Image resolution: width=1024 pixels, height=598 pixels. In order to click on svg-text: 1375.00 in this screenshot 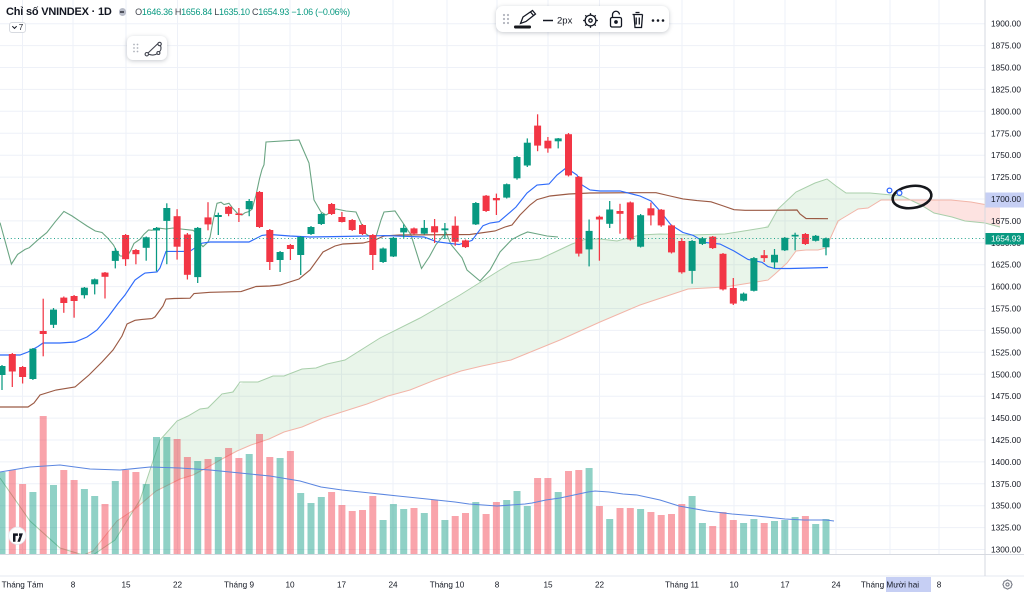, I will do `click(1006, 484)`.